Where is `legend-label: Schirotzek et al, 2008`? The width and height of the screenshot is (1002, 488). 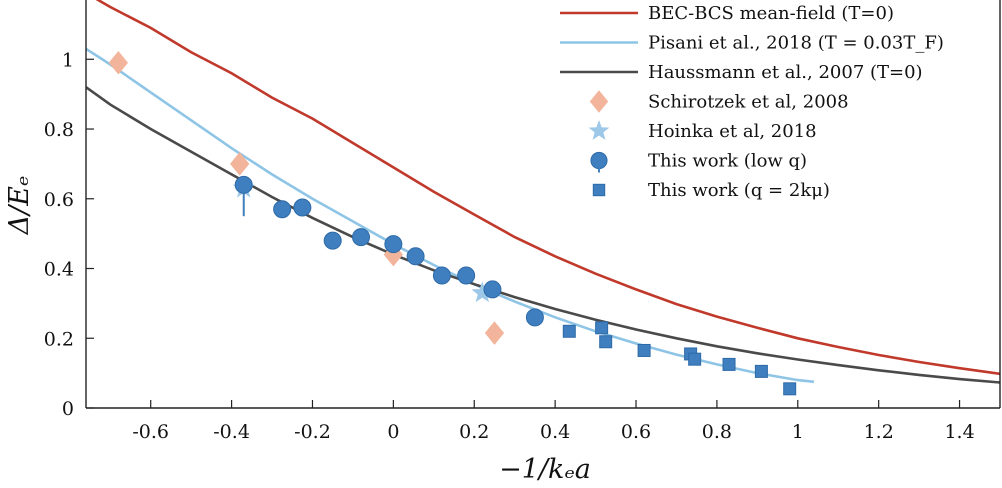 legend-label: Schirotzek et al, 2008 is located at coordinates (748, 102).